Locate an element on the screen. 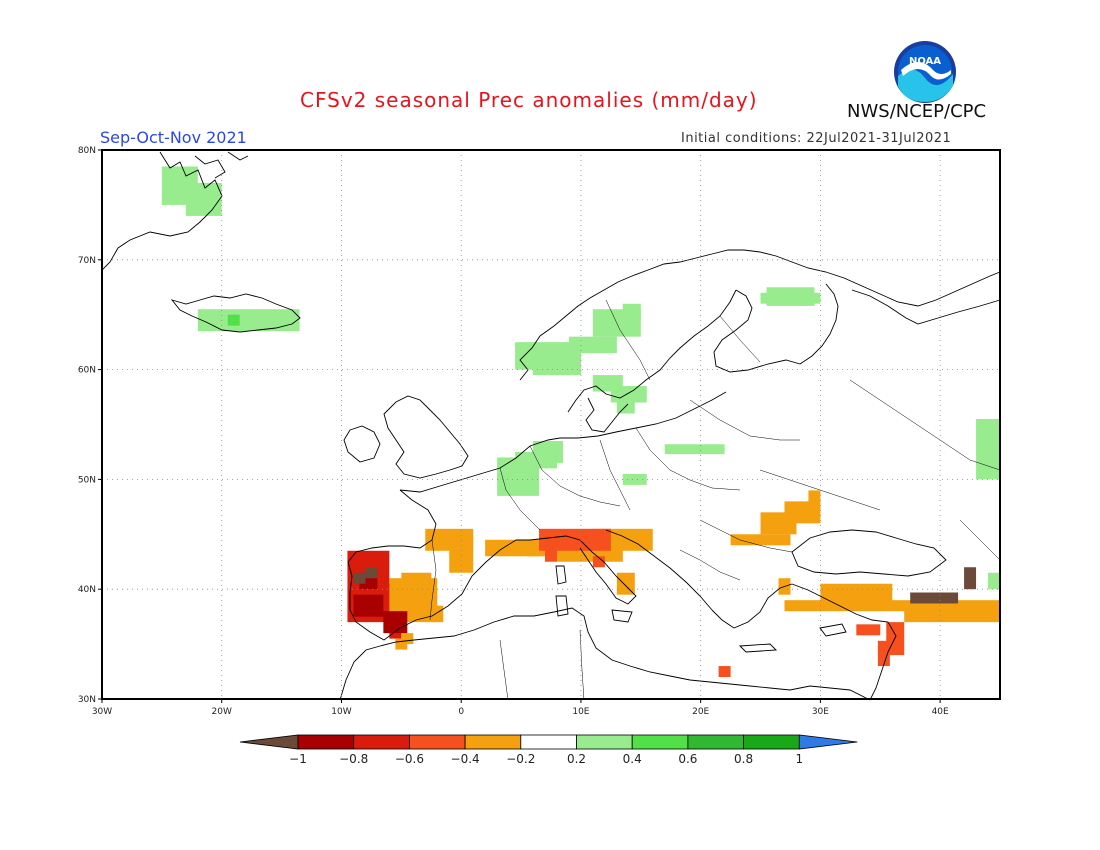 This screenshot has width=1100, height=850. colorbar-tick-label: 1 is located at coordinates (799, 759).